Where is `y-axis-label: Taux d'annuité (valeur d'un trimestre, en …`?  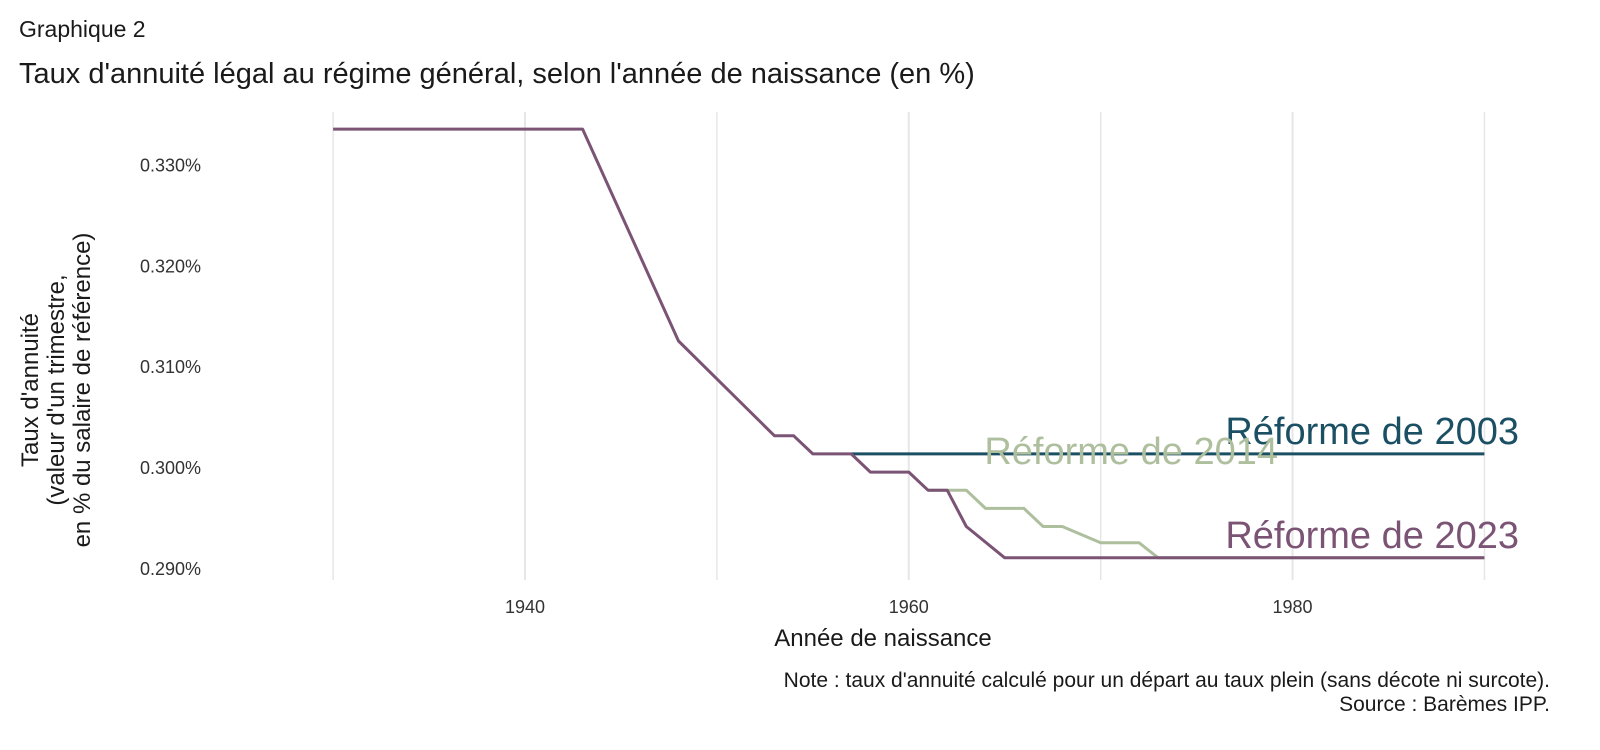 y-axis-label: Taux d'annuité (valeur d'un trimestre, en … is located at coordinates (56, 390).